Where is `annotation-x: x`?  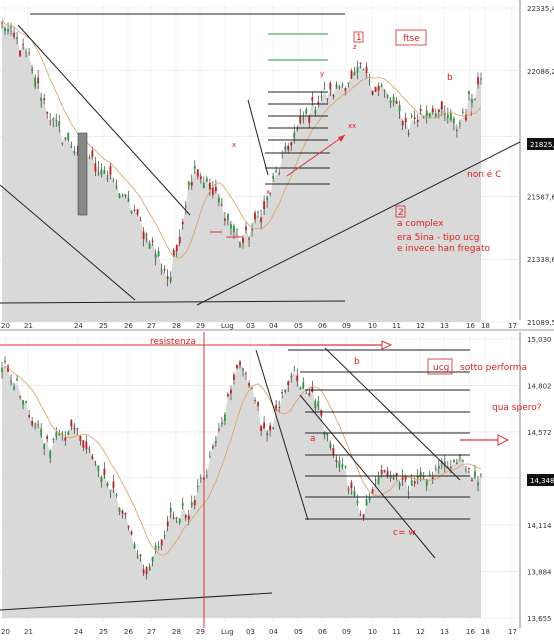
annotation-x: x is located at coordinates (234, 145).